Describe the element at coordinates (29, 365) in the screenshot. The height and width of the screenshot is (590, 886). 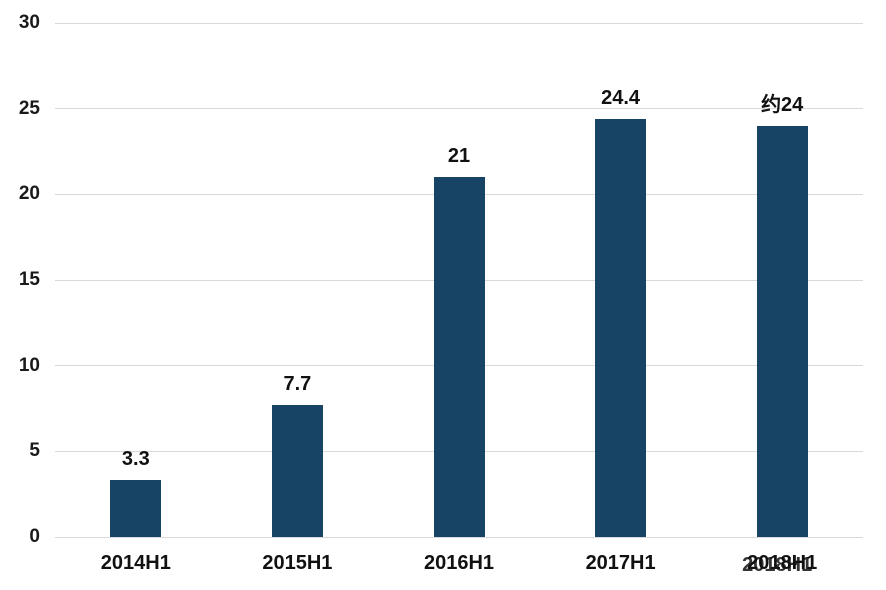
I see `y-tick-label: 10` at that location.